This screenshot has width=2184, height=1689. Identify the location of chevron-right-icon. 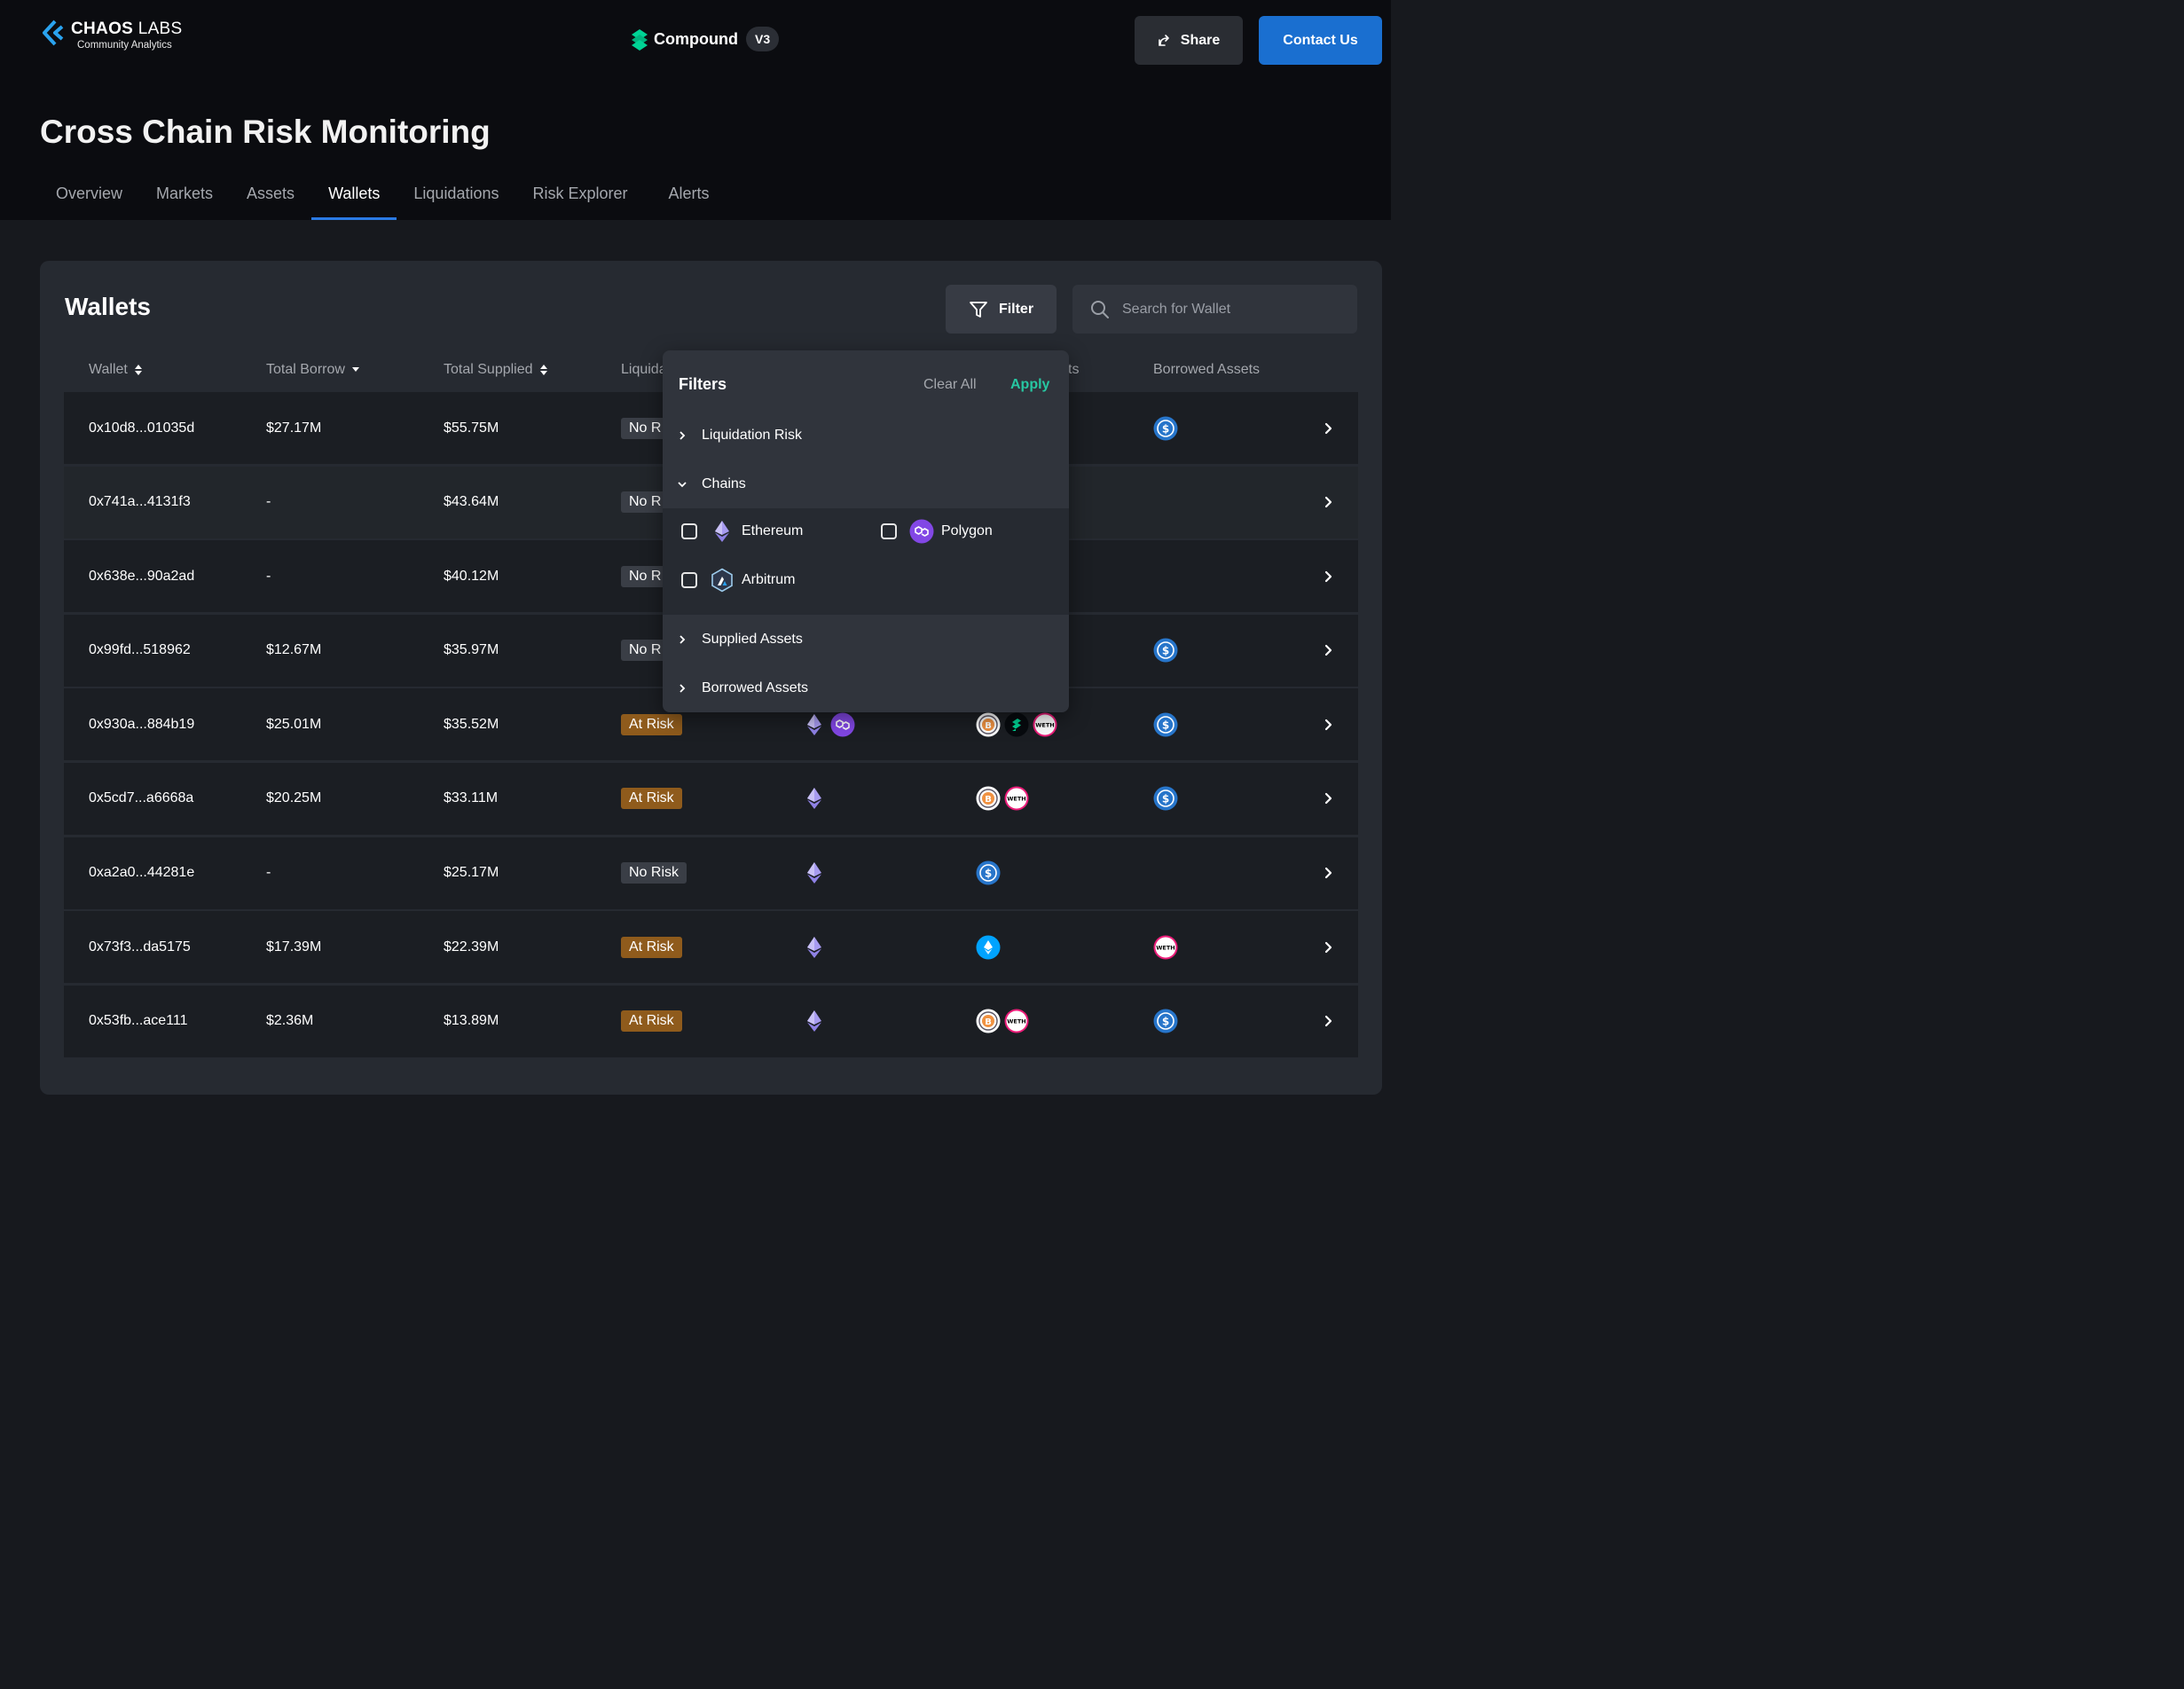
(683, 688).